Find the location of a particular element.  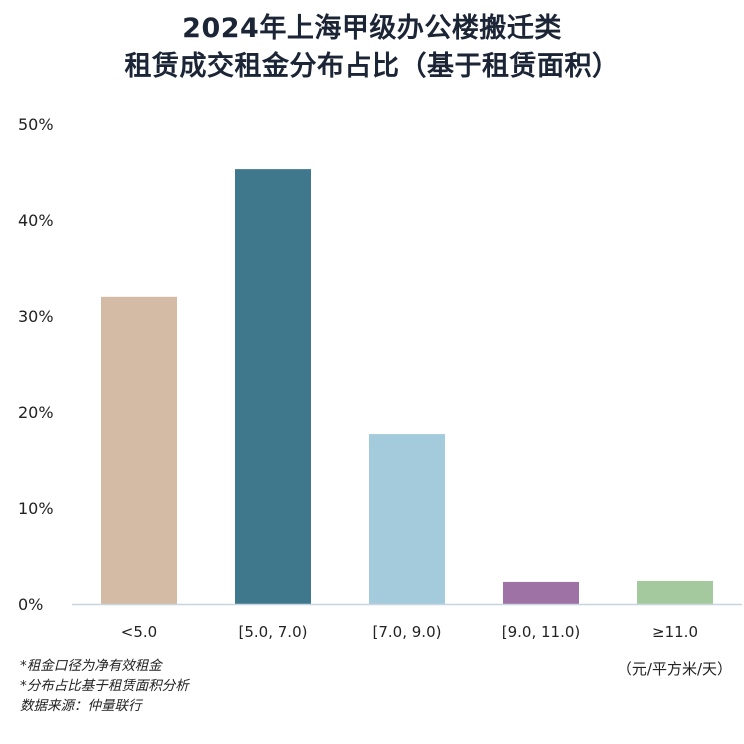

y-tick-label: 40% is located at coordinates (36, 220).